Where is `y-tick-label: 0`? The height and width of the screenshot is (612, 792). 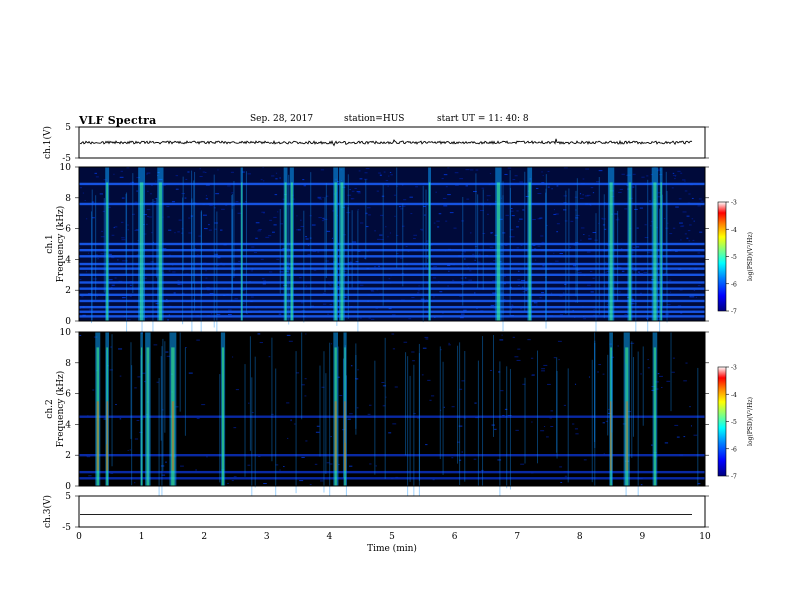 y-tick-label: 0 is located at coordinates (68, 487).